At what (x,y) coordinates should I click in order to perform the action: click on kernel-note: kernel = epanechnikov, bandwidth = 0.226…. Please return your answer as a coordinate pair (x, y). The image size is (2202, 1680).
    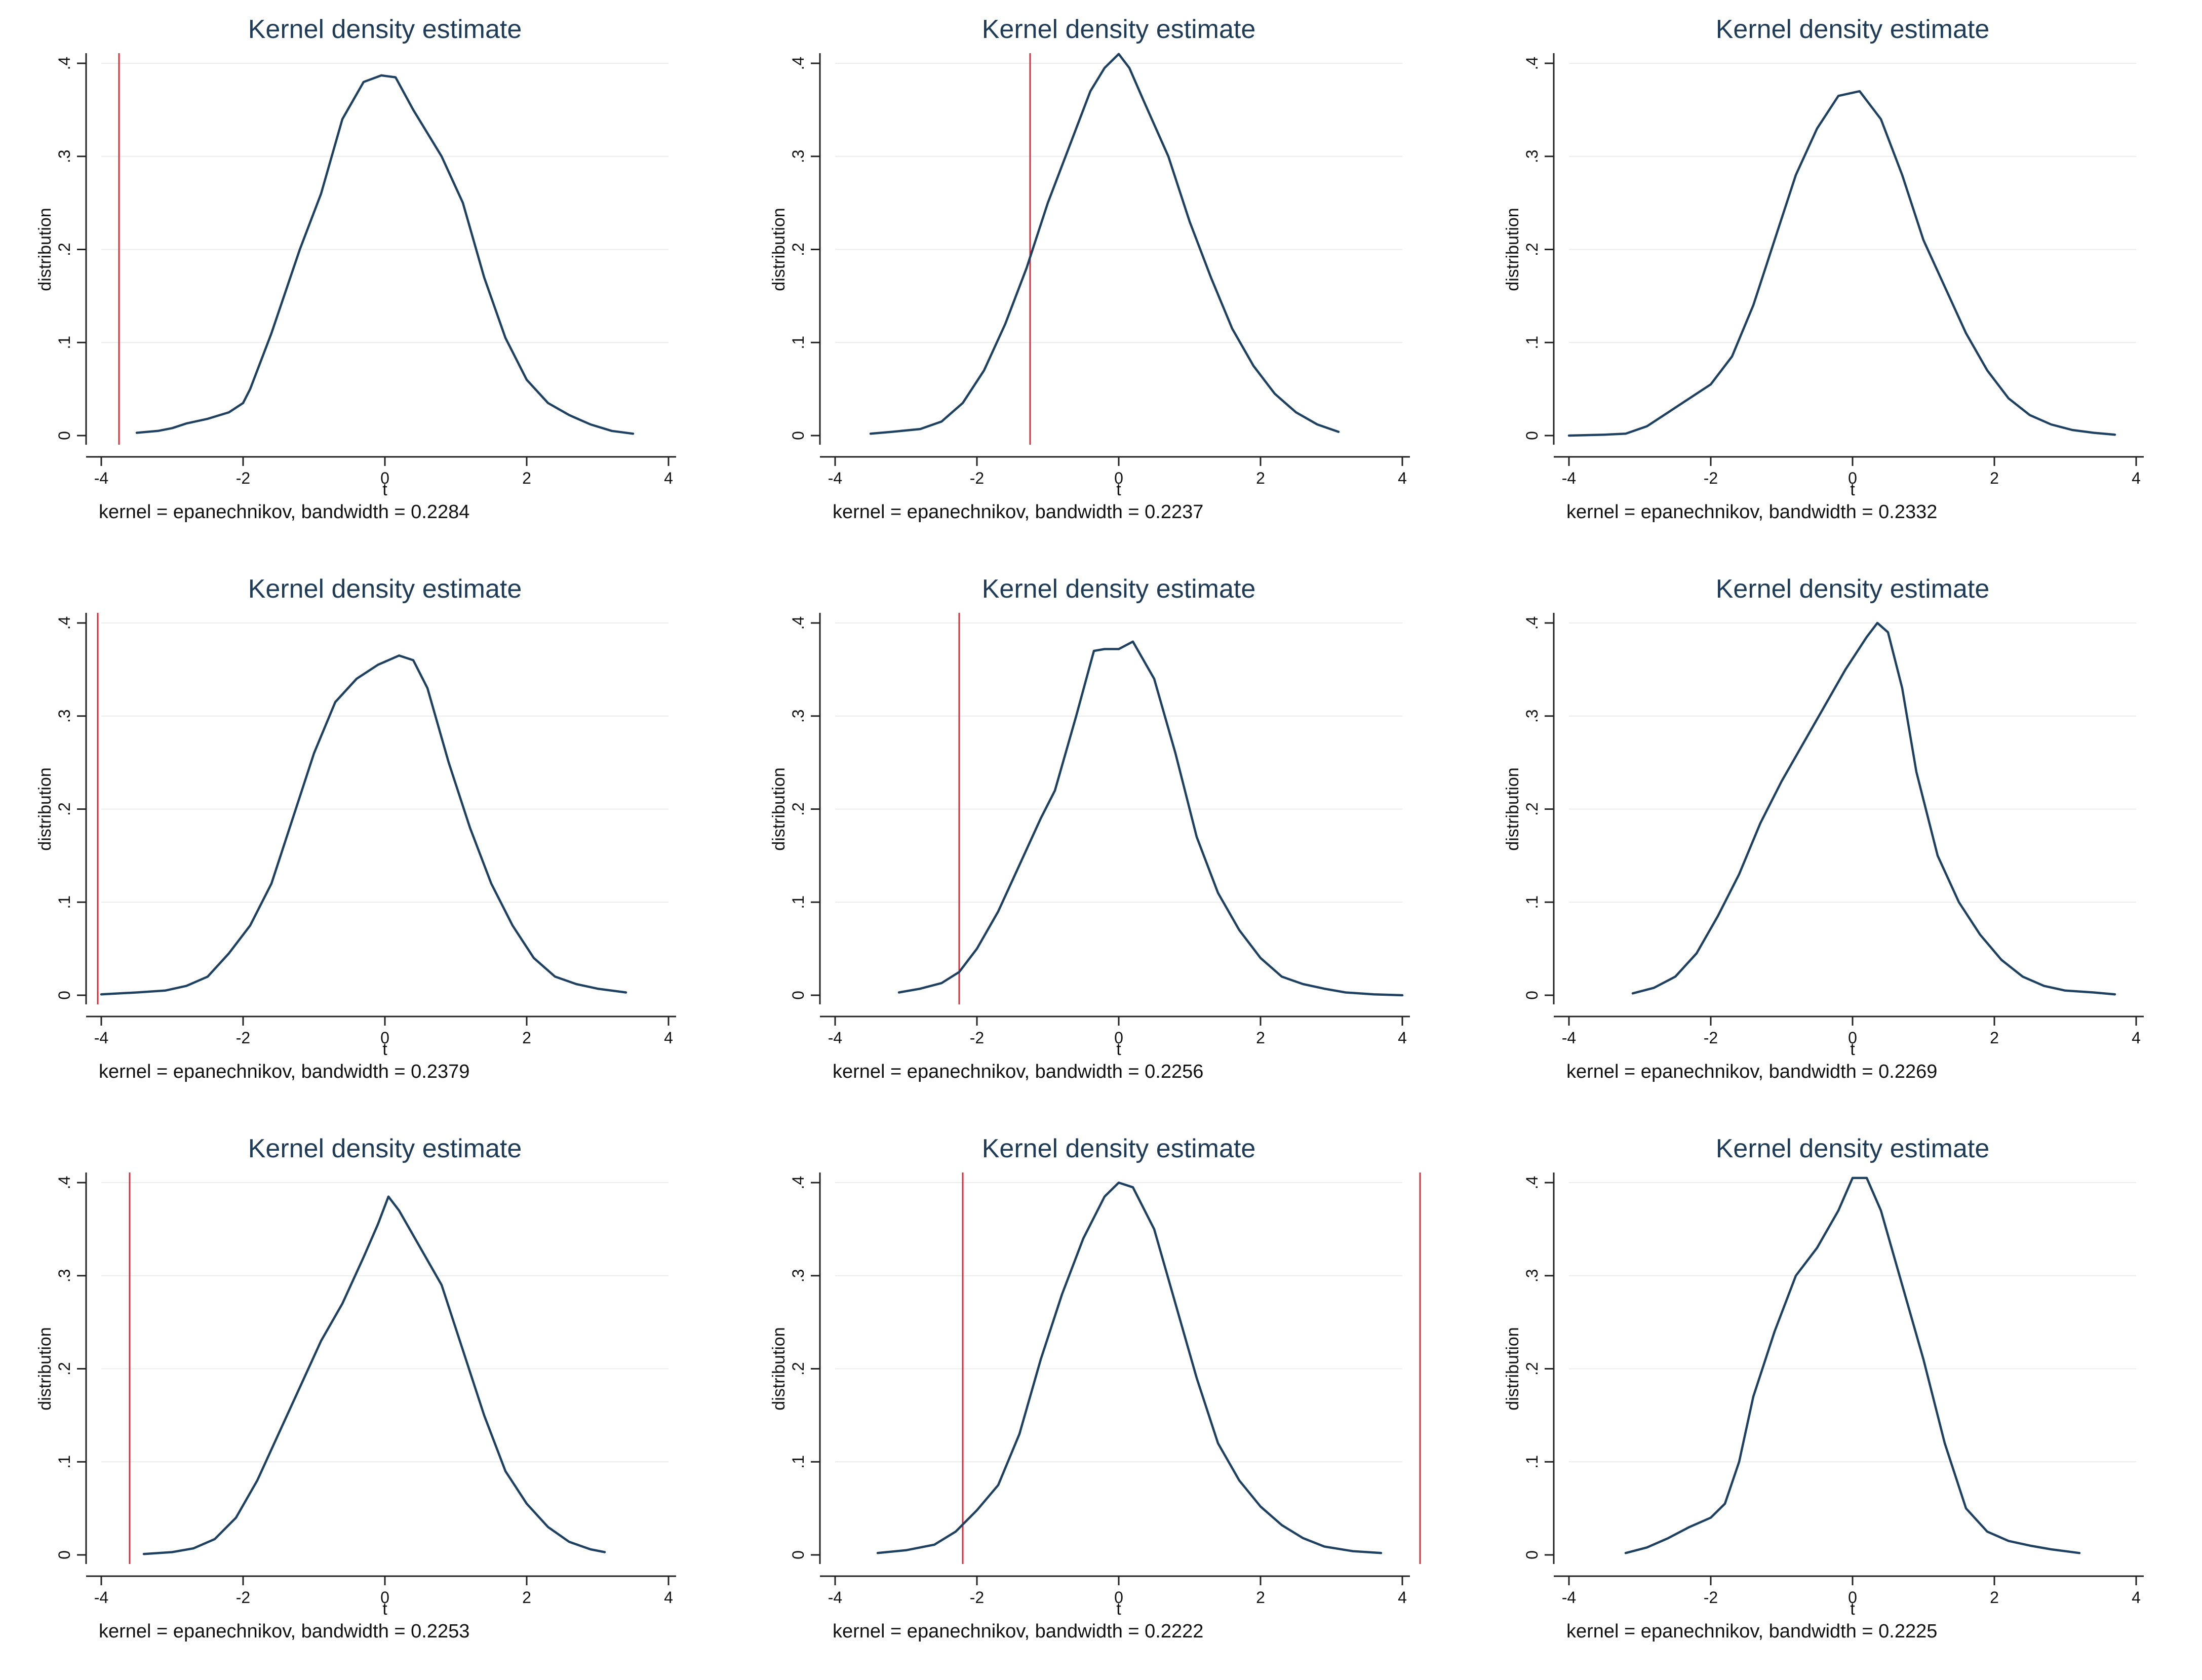
    Looking at the image, I should click on (1752, 1071).